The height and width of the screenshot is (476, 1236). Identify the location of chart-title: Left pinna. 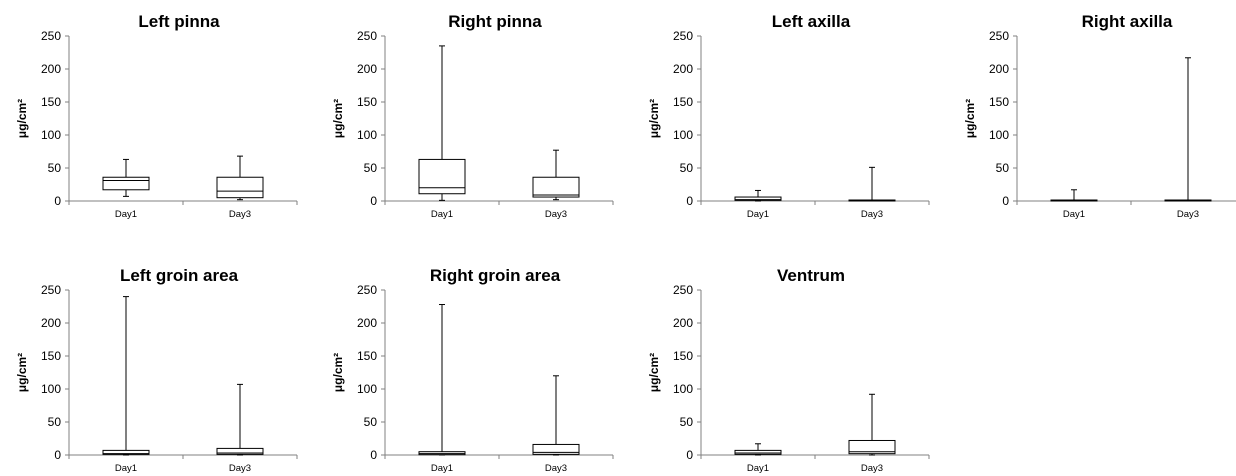
(179, 21).